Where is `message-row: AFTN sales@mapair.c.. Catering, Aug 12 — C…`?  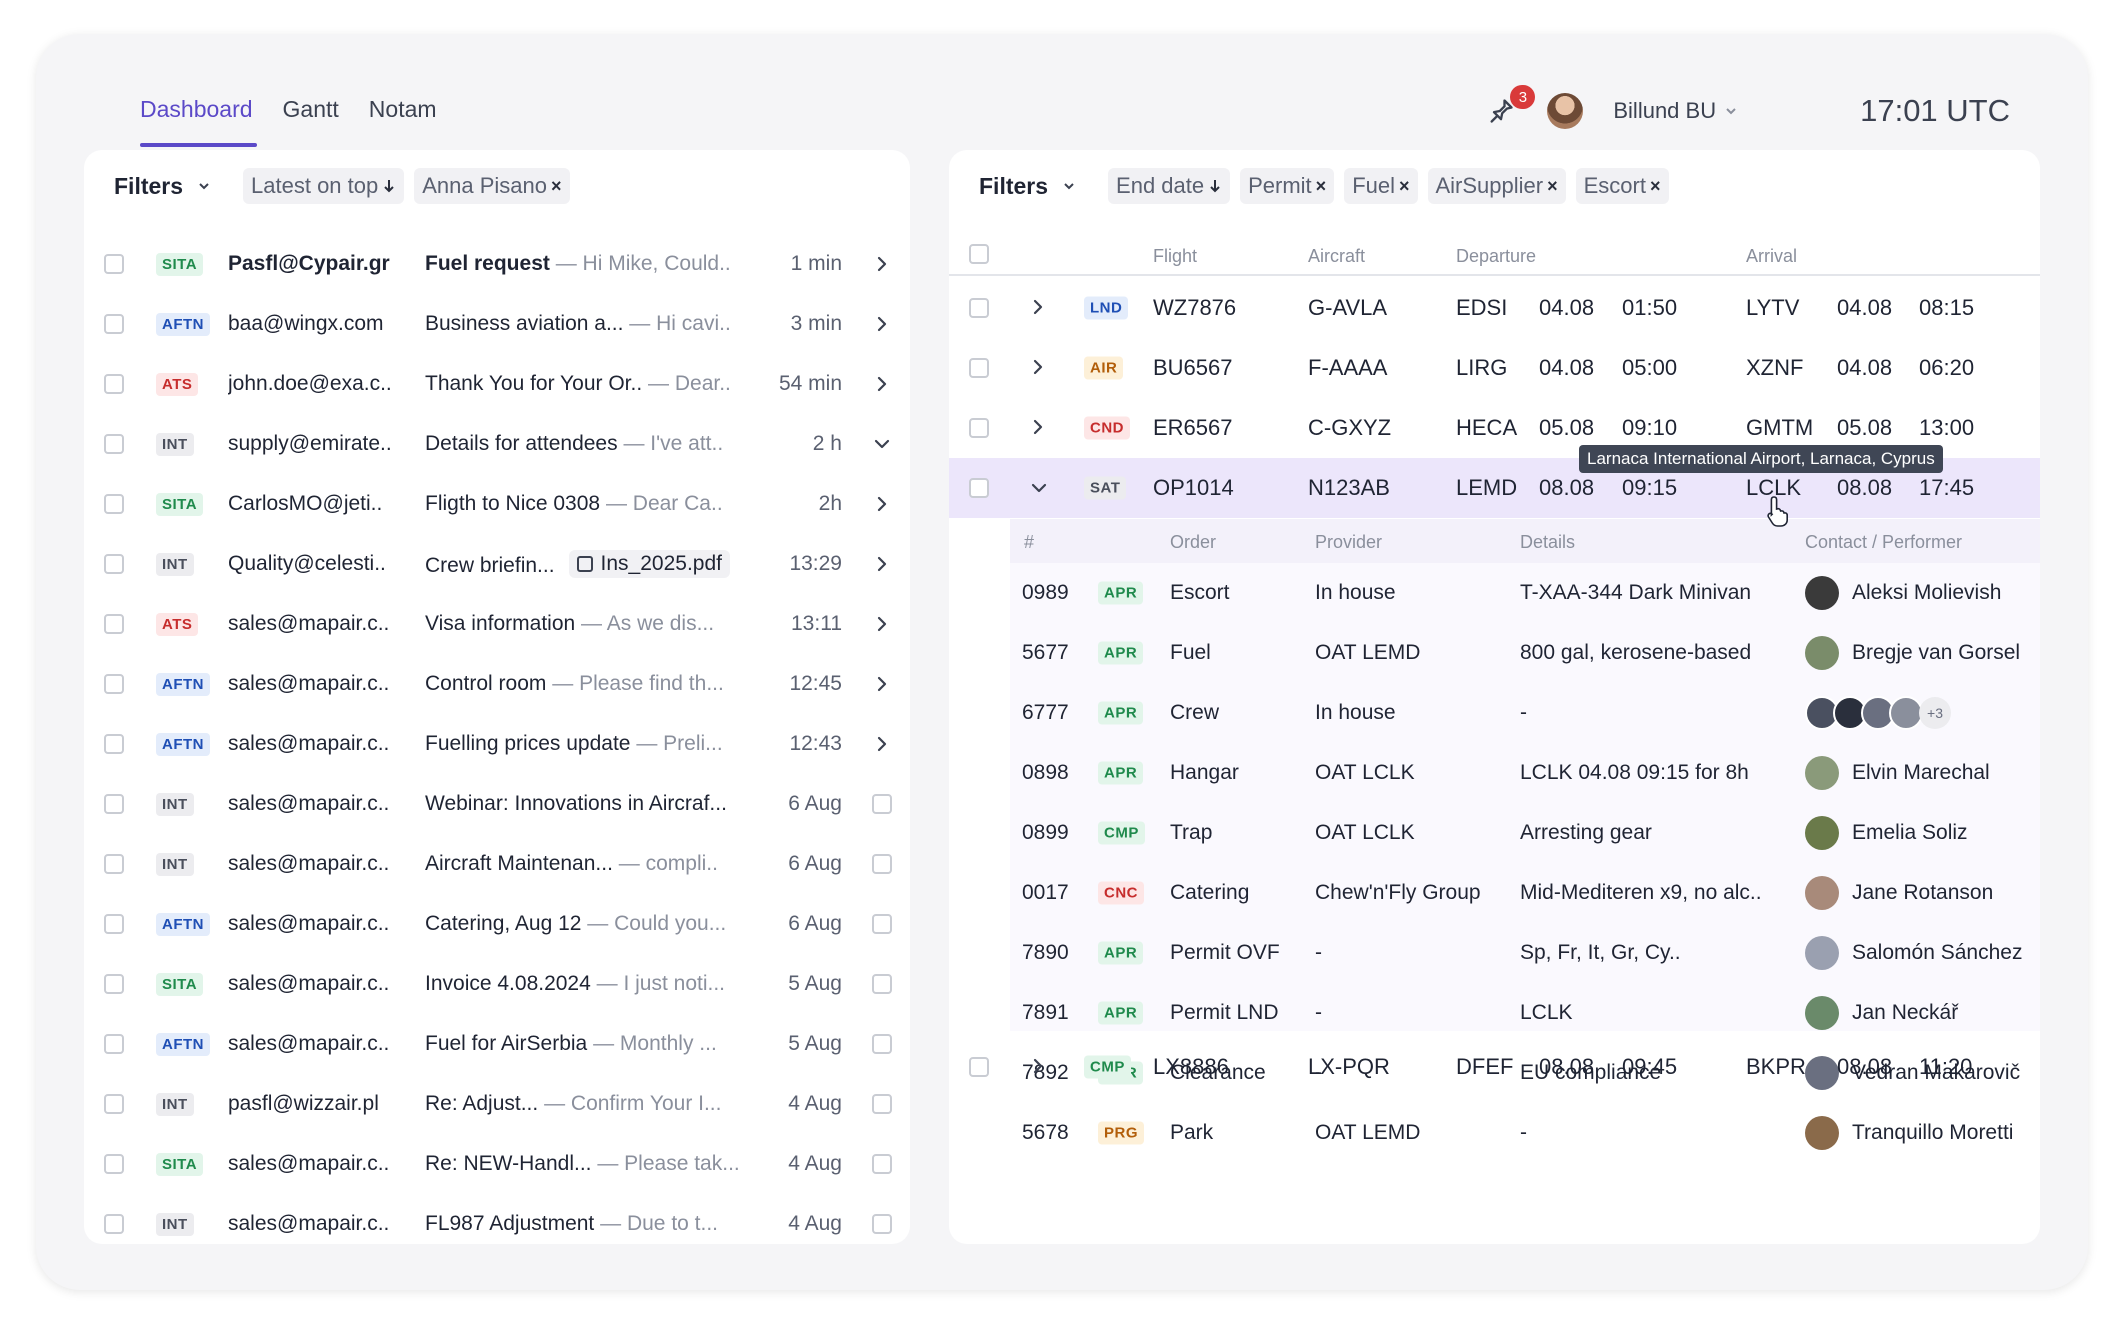
message-row: AFTN sales@mapair.c.. Catering, Aug 12 — C… is located at coordinates (497, 924).